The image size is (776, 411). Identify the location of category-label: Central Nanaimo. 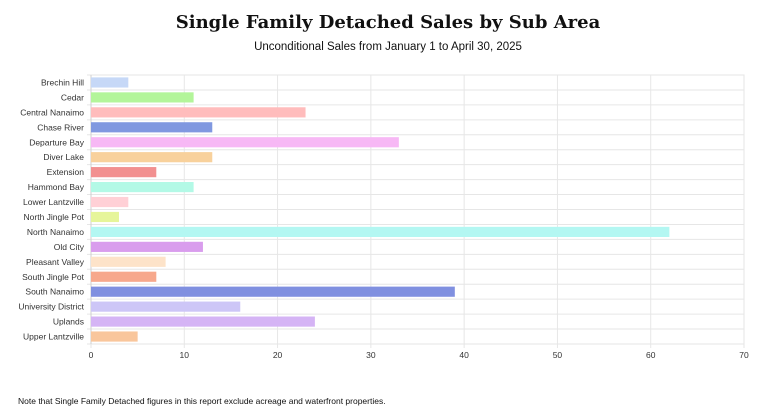
(52, 112).